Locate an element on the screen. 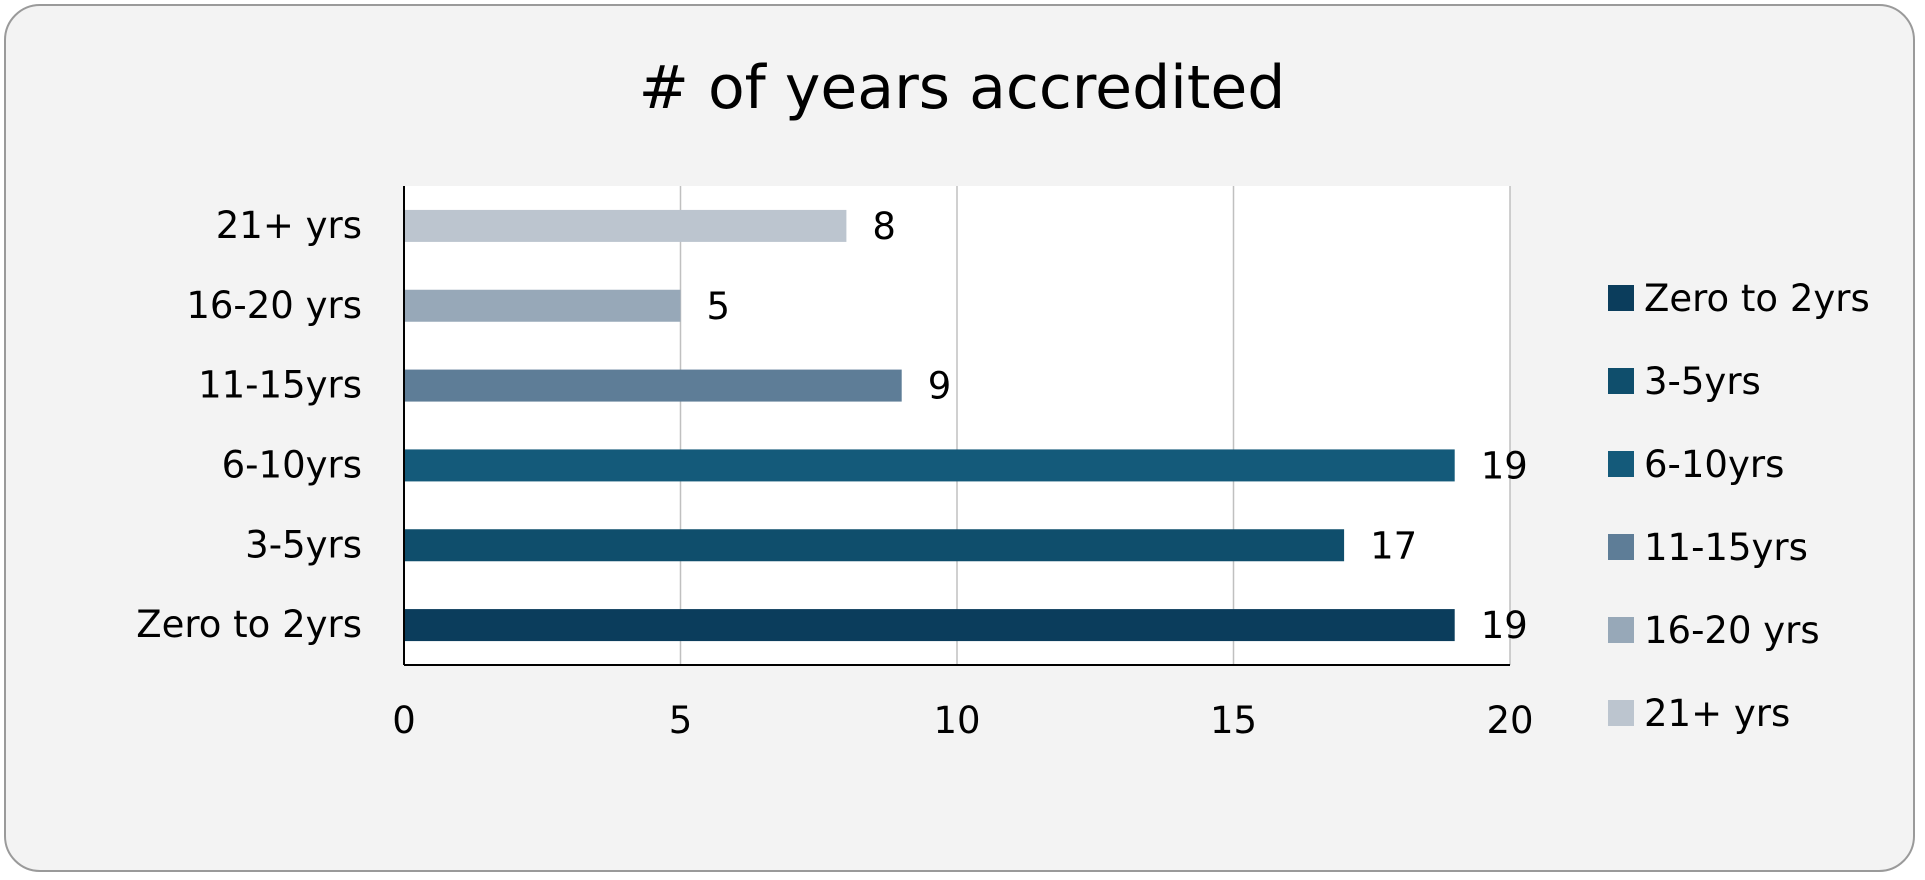  category-label-6: 21+ yrs is located at coordinates (289, 225).